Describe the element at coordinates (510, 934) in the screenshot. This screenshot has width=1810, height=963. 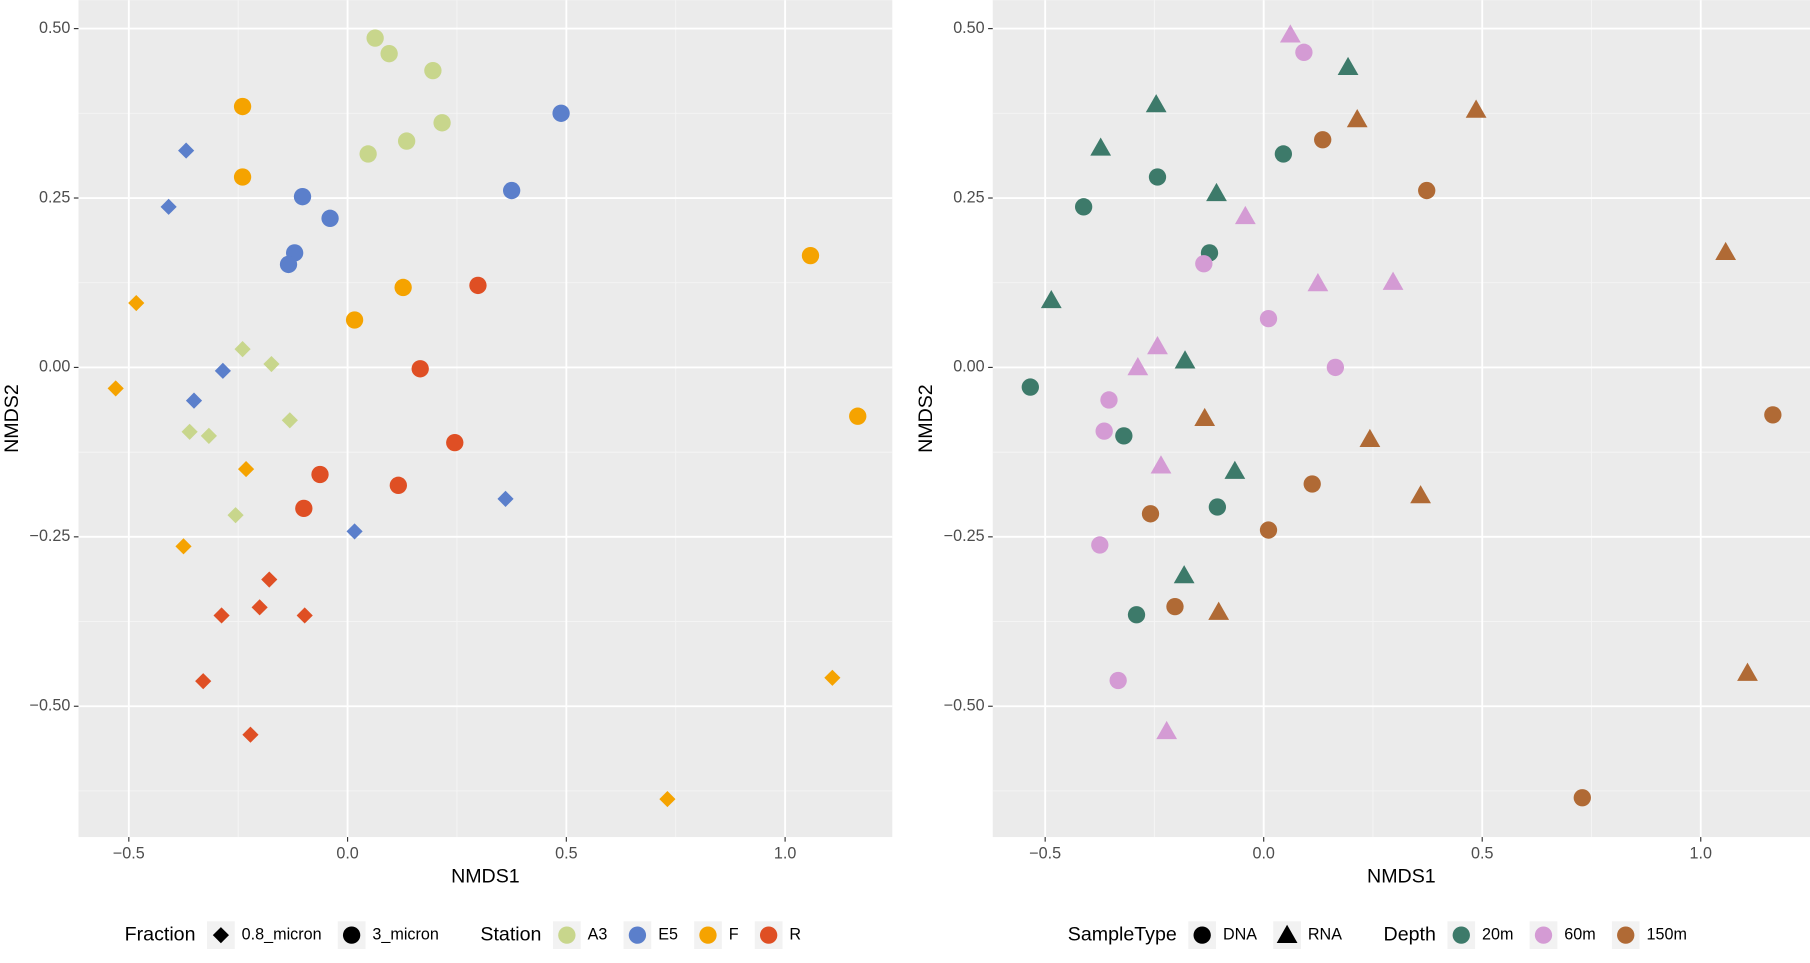
I see `legend-title: Station` at that location.